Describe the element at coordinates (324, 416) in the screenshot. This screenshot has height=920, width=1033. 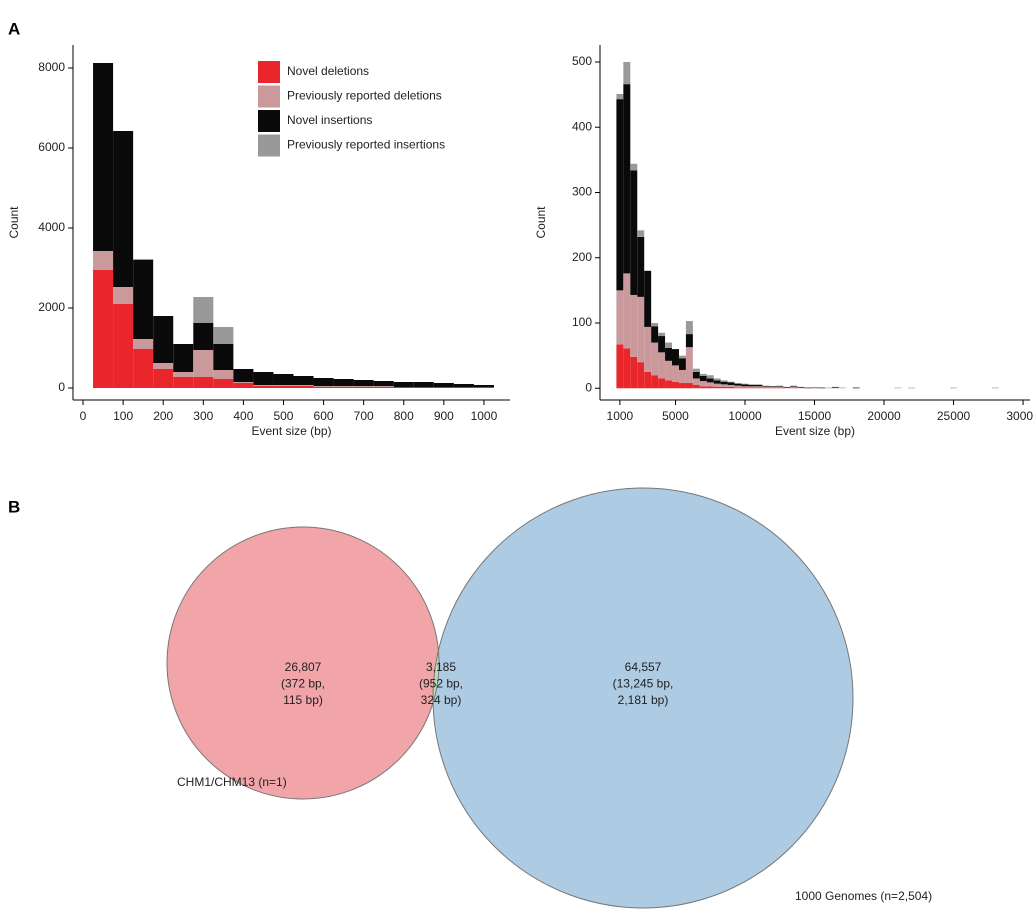
I see `x-tick-label: 600` at that location.